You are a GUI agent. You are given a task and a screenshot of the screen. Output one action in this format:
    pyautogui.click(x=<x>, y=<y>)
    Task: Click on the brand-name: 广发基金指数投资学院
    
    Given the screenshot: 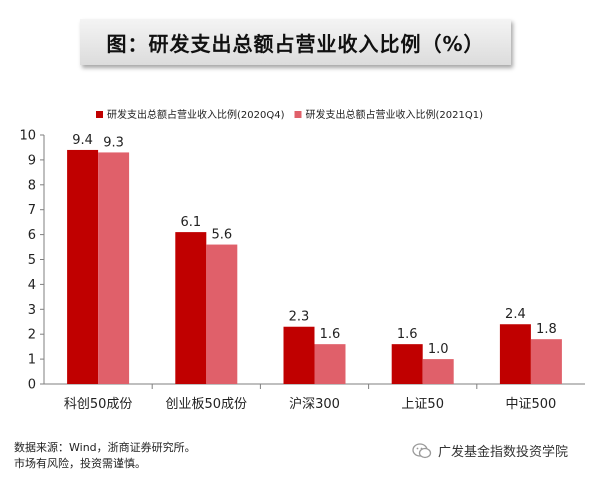 What is the action you would take?
    pyautogui.click(x=503, y=452)
    